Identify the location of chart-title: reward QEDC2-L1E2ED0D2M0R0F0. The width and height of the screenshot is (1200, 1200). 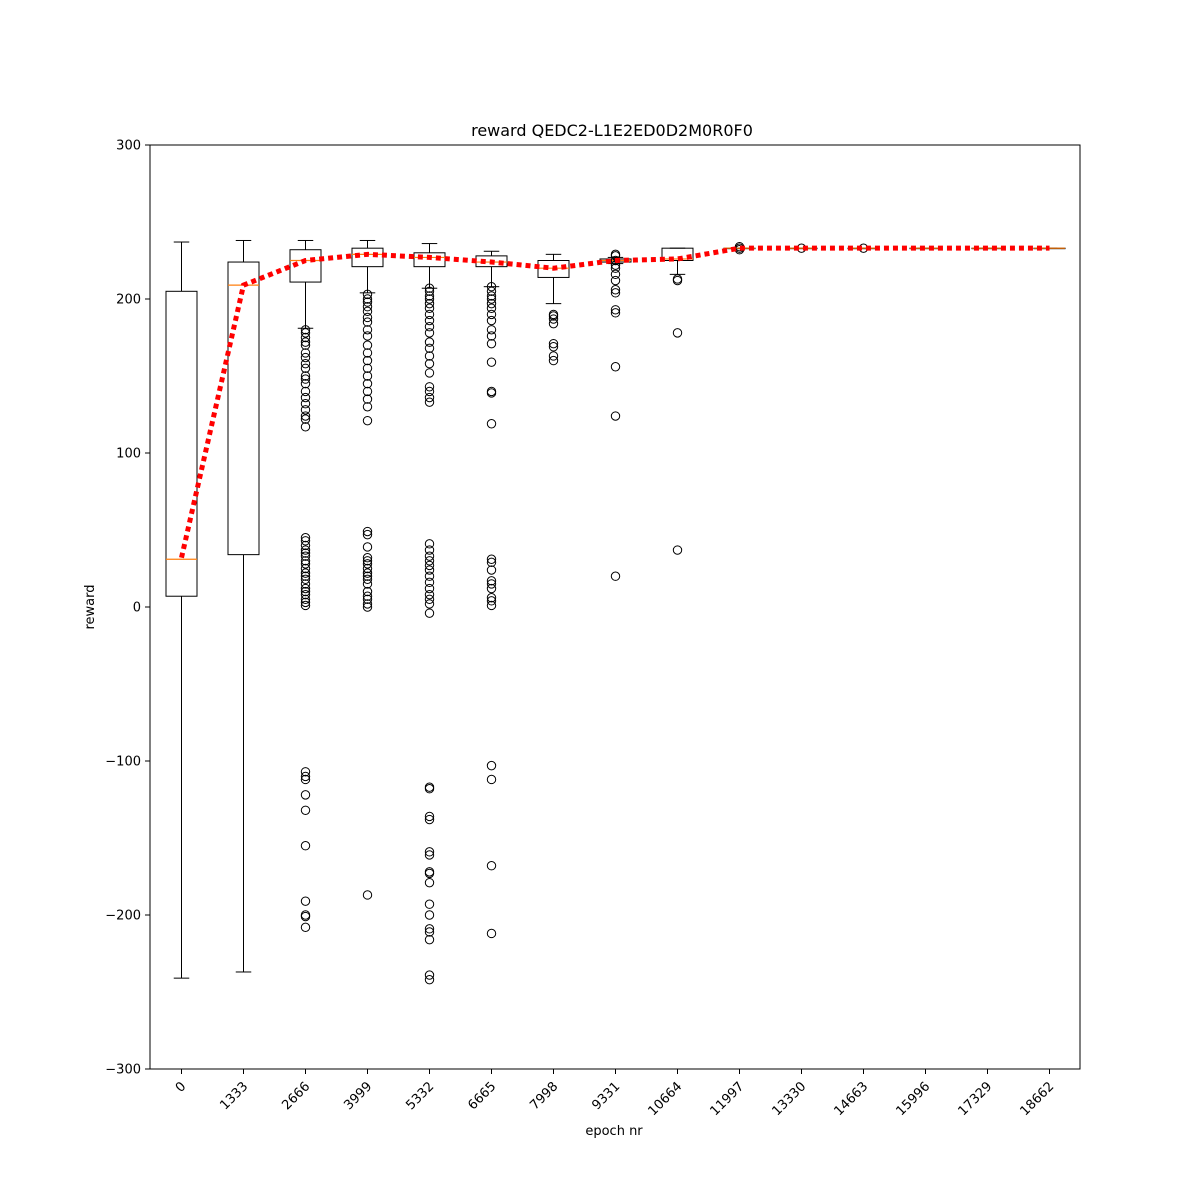
(612, 130).